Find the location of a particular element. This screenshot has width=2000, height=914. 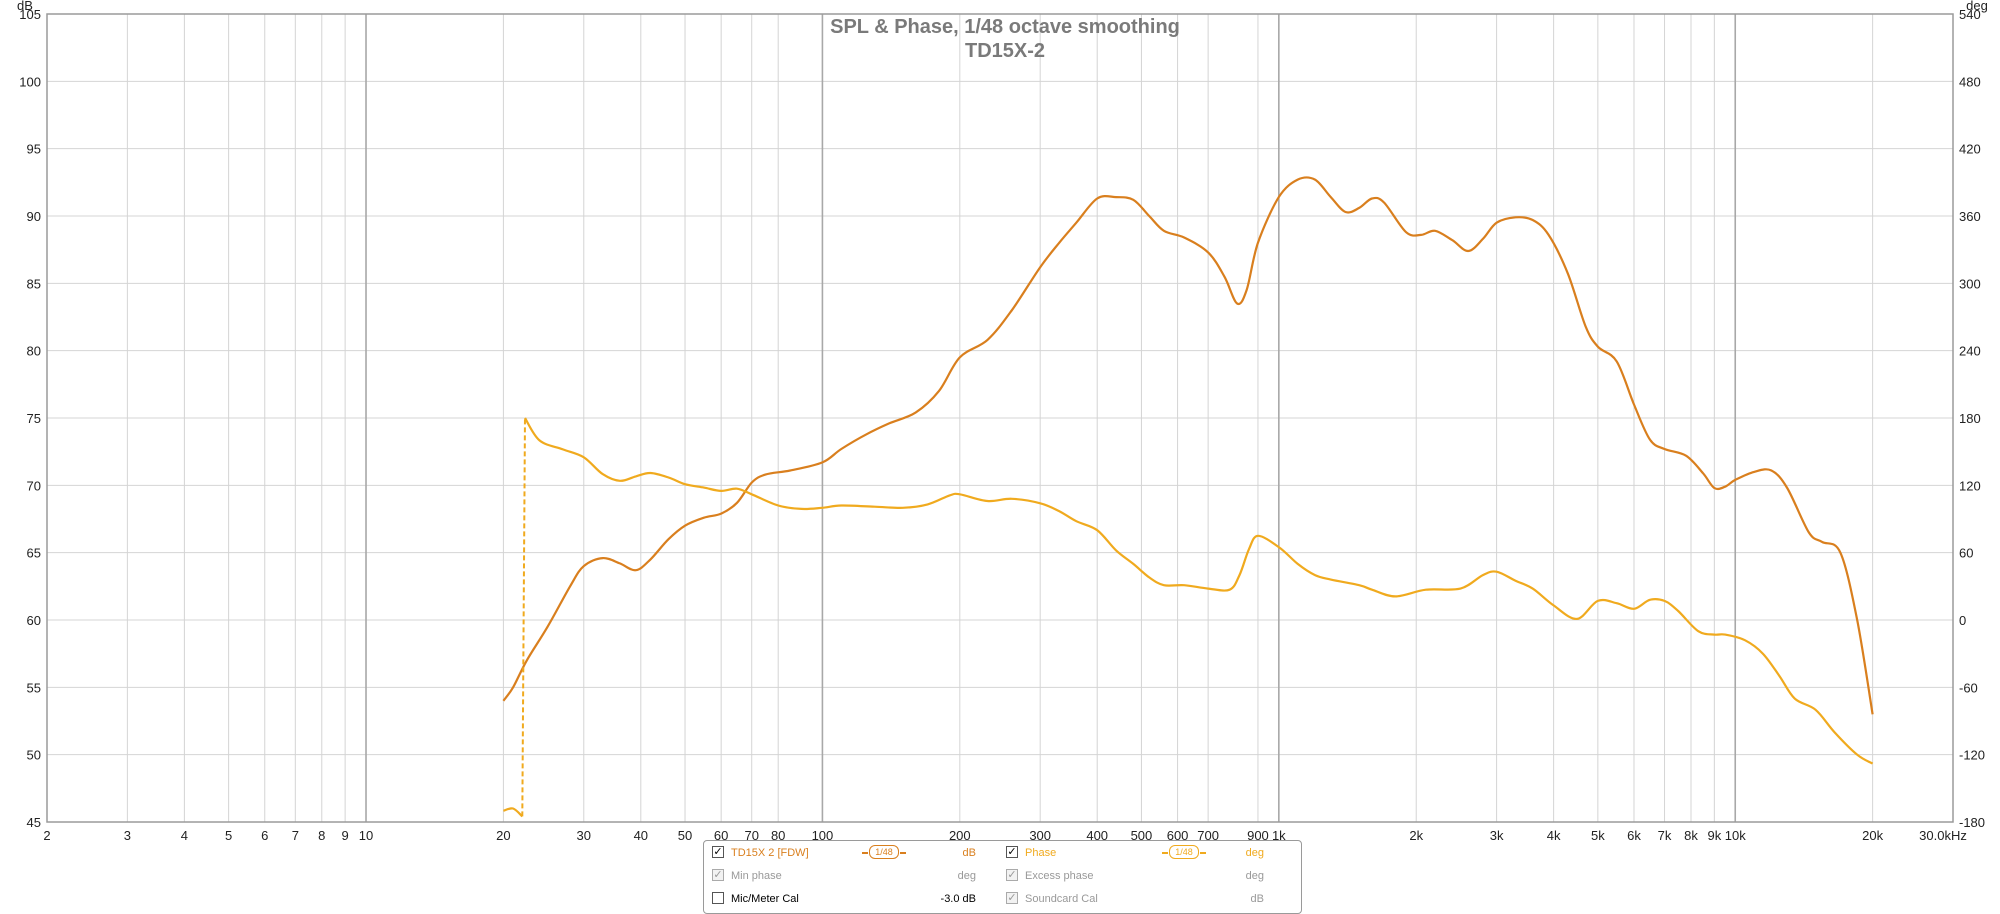

y-right-tick-label: 300 is located at coordinates (1970, 283).